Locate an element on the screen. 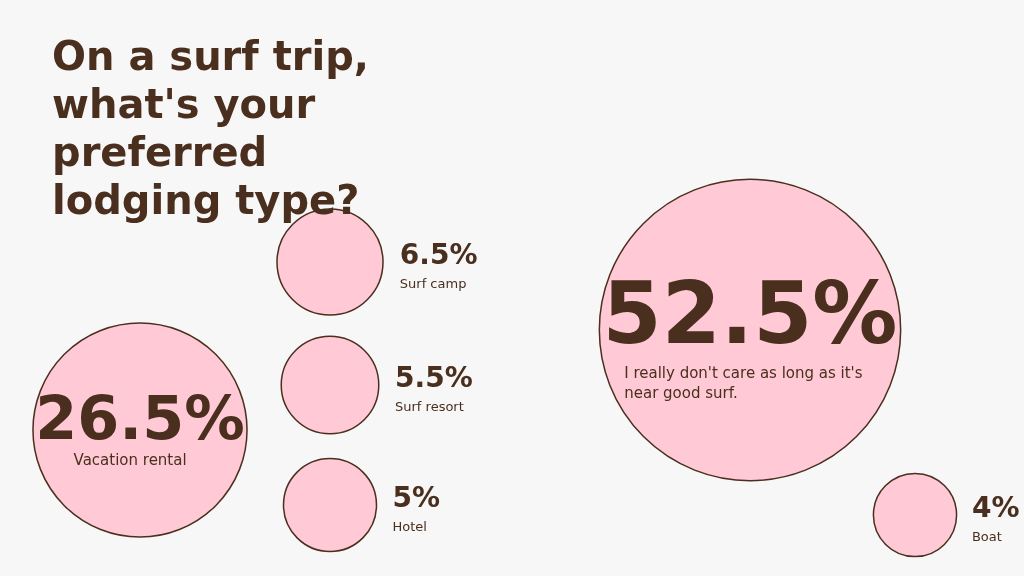 Image resolution: width=1024 pixels, height=576 pixels. data-label: 26.5% is located at coordinates (140, 417).